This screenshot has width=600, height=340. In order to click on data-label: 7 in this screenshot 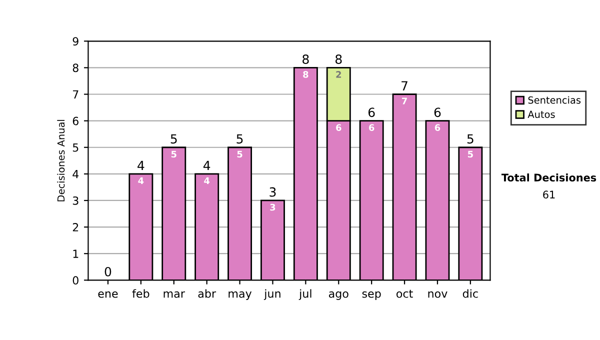, I will do `click(404, 101)`.